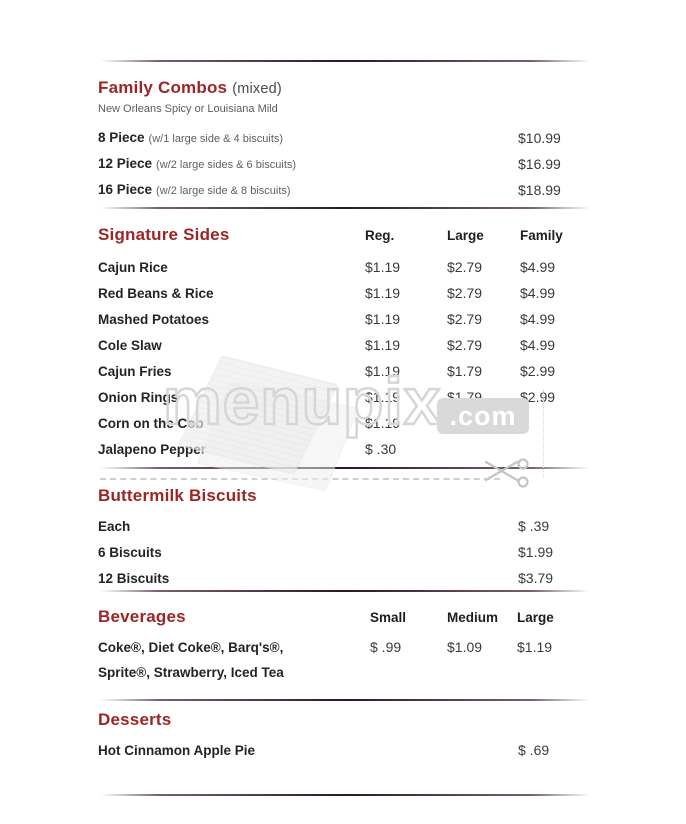  I want to click on item-name-line2: Sprite®, Strawberry, Iced Tea, so click(191, 672).